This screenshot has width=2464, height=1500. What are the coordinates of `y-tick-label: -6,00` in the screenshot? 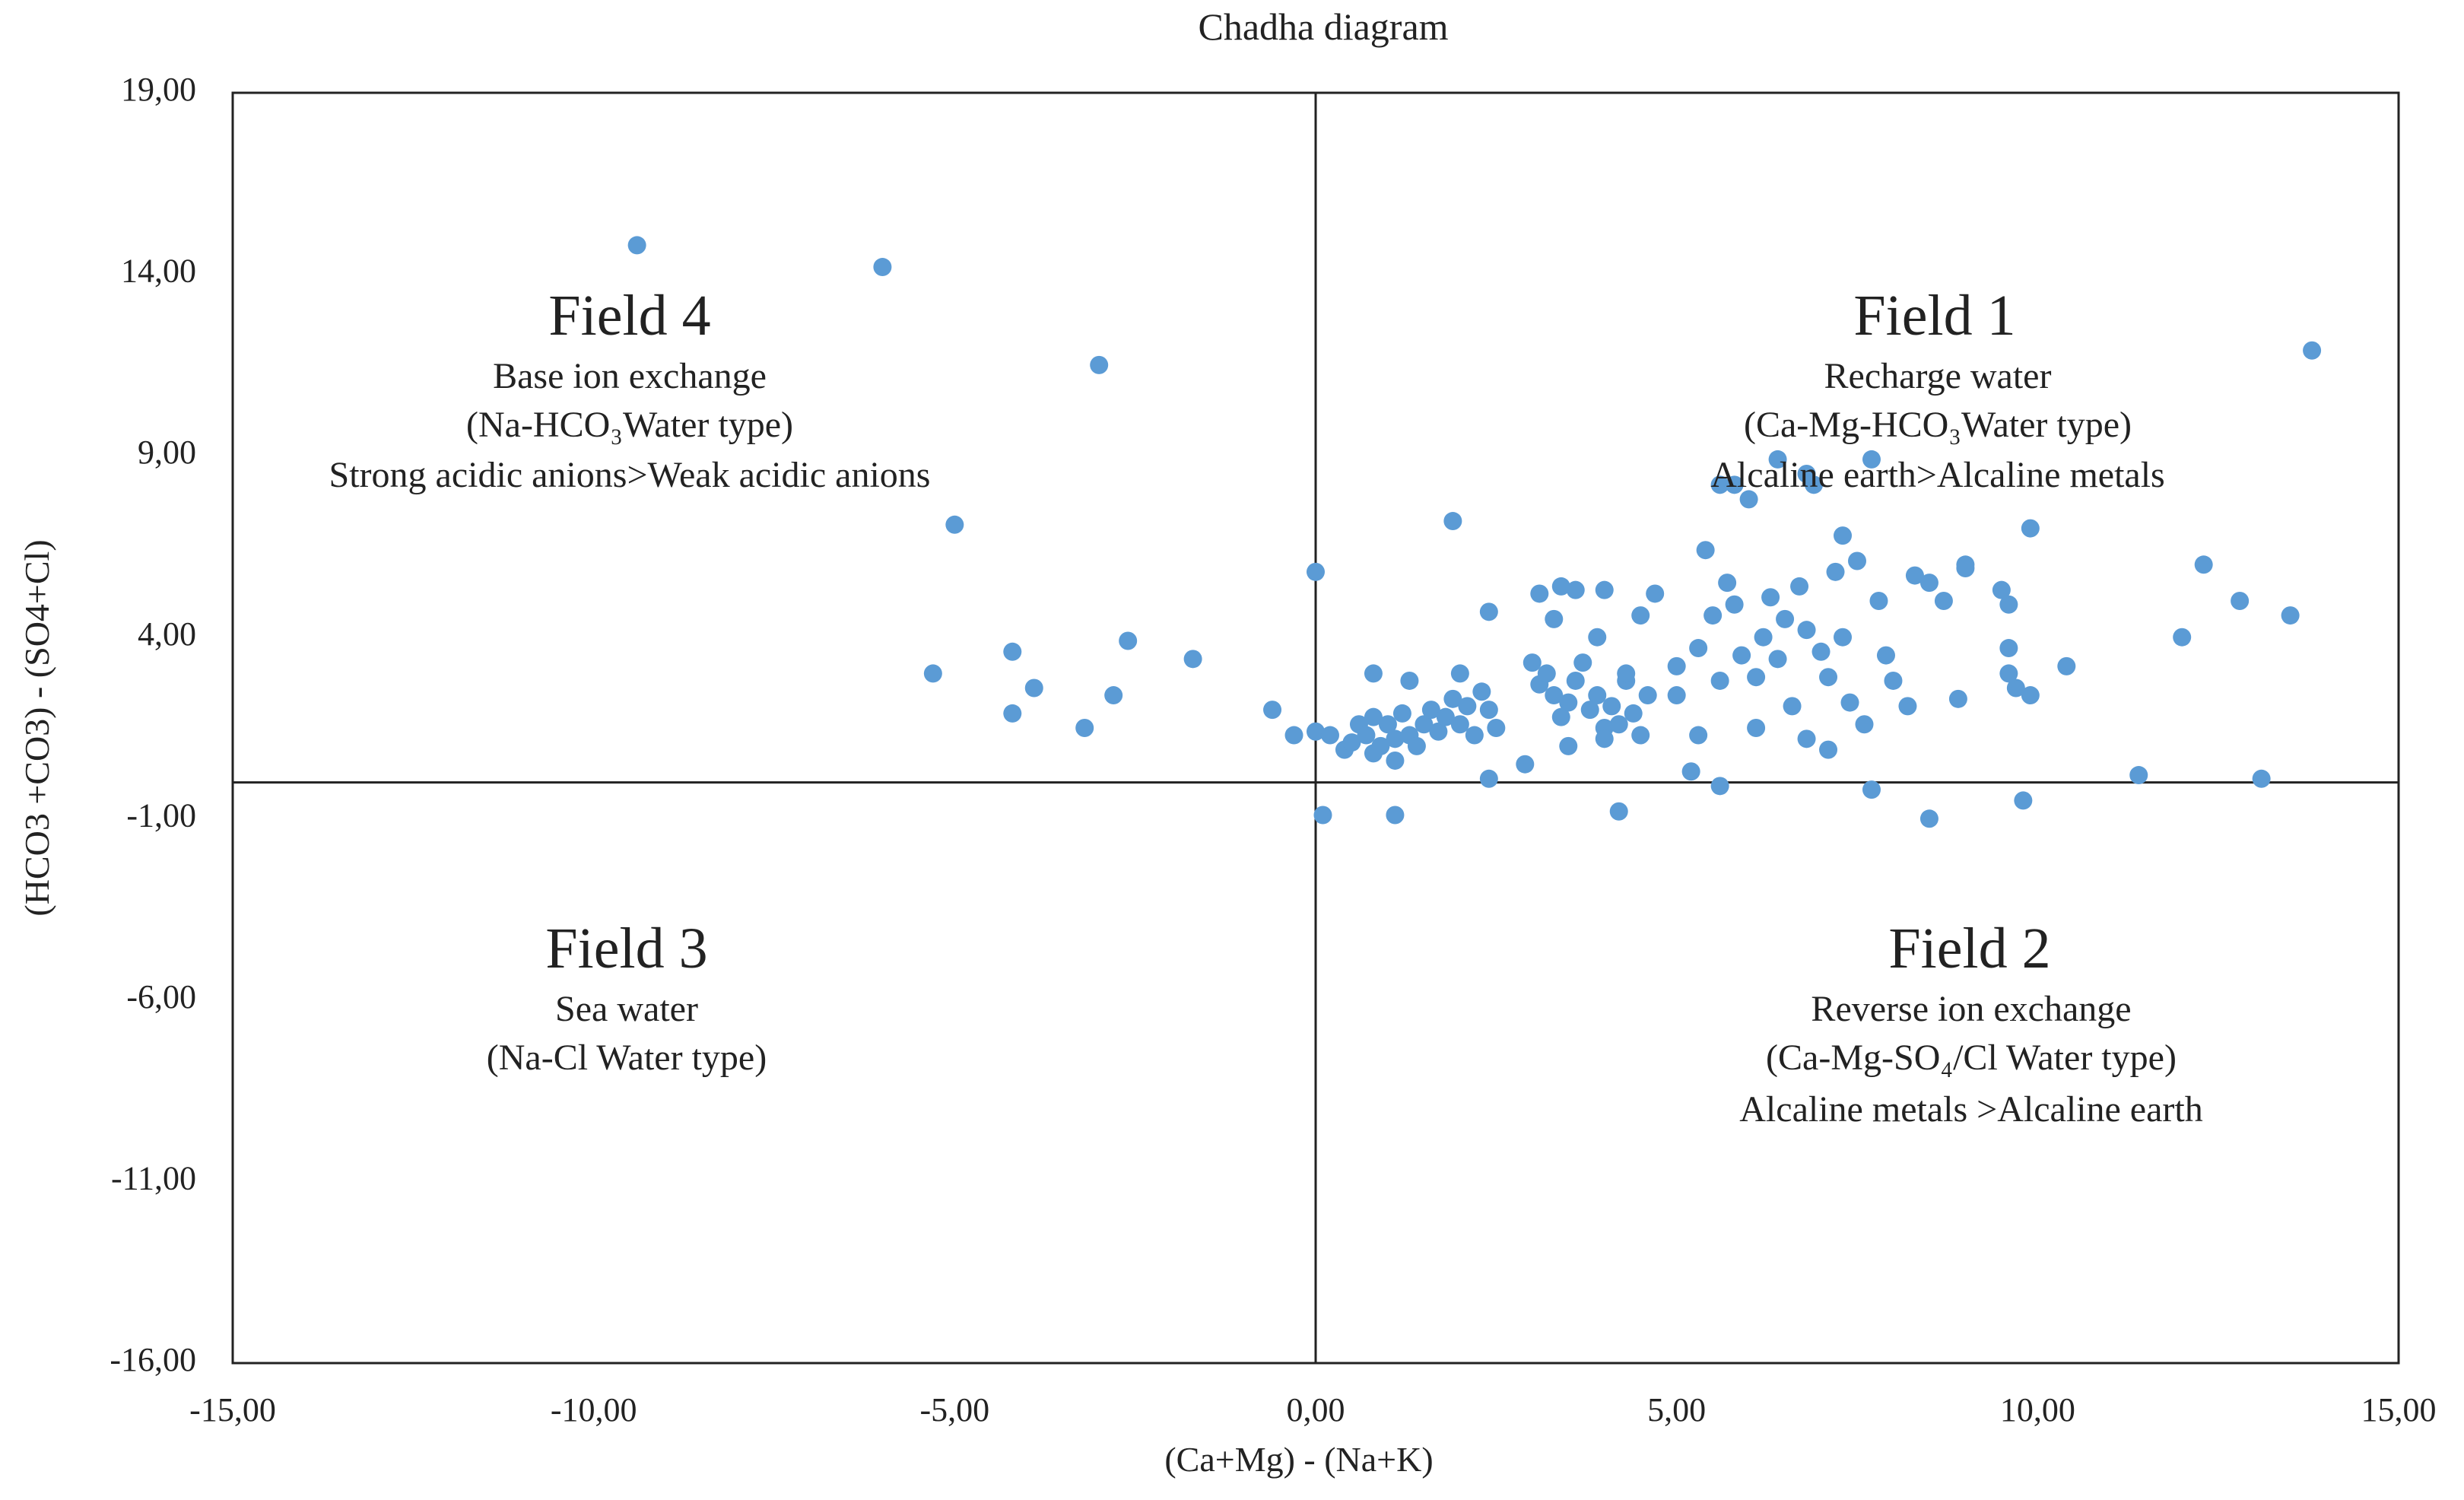 It's located at (161, 996).